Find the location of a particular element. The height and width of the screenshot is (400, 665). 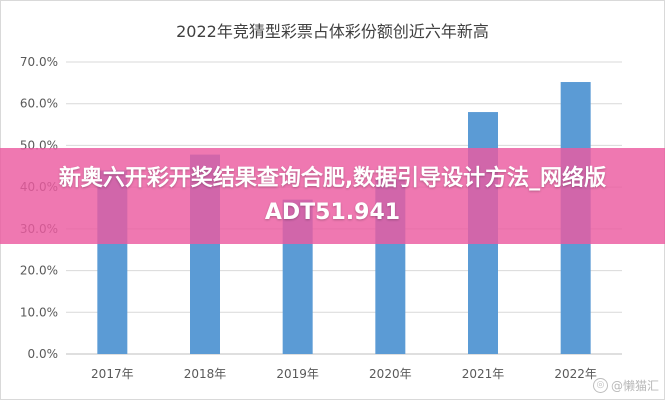

x-tick-label: 2017年 is located at coordinates (112, 374).